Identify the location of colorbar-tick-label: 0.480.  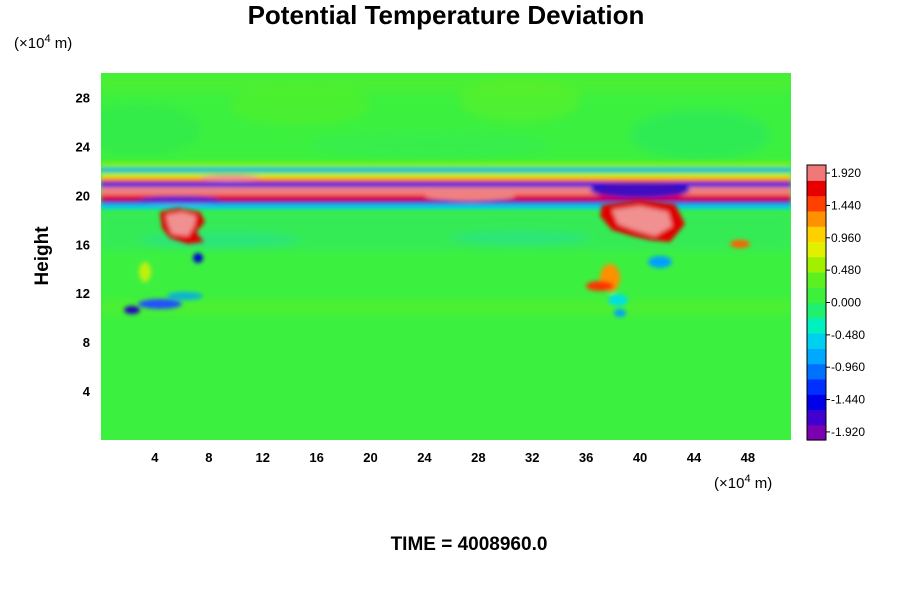
(846, 270).